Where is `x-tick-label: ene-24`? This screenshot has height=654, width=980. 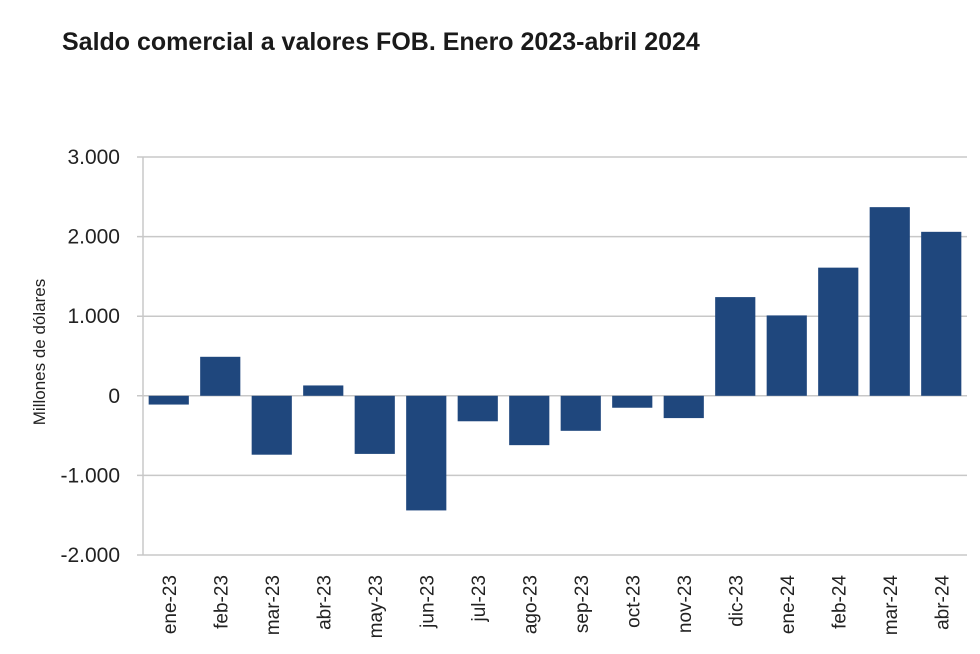
x-tick-label: ene-24 is located at coordinates (788, 605).